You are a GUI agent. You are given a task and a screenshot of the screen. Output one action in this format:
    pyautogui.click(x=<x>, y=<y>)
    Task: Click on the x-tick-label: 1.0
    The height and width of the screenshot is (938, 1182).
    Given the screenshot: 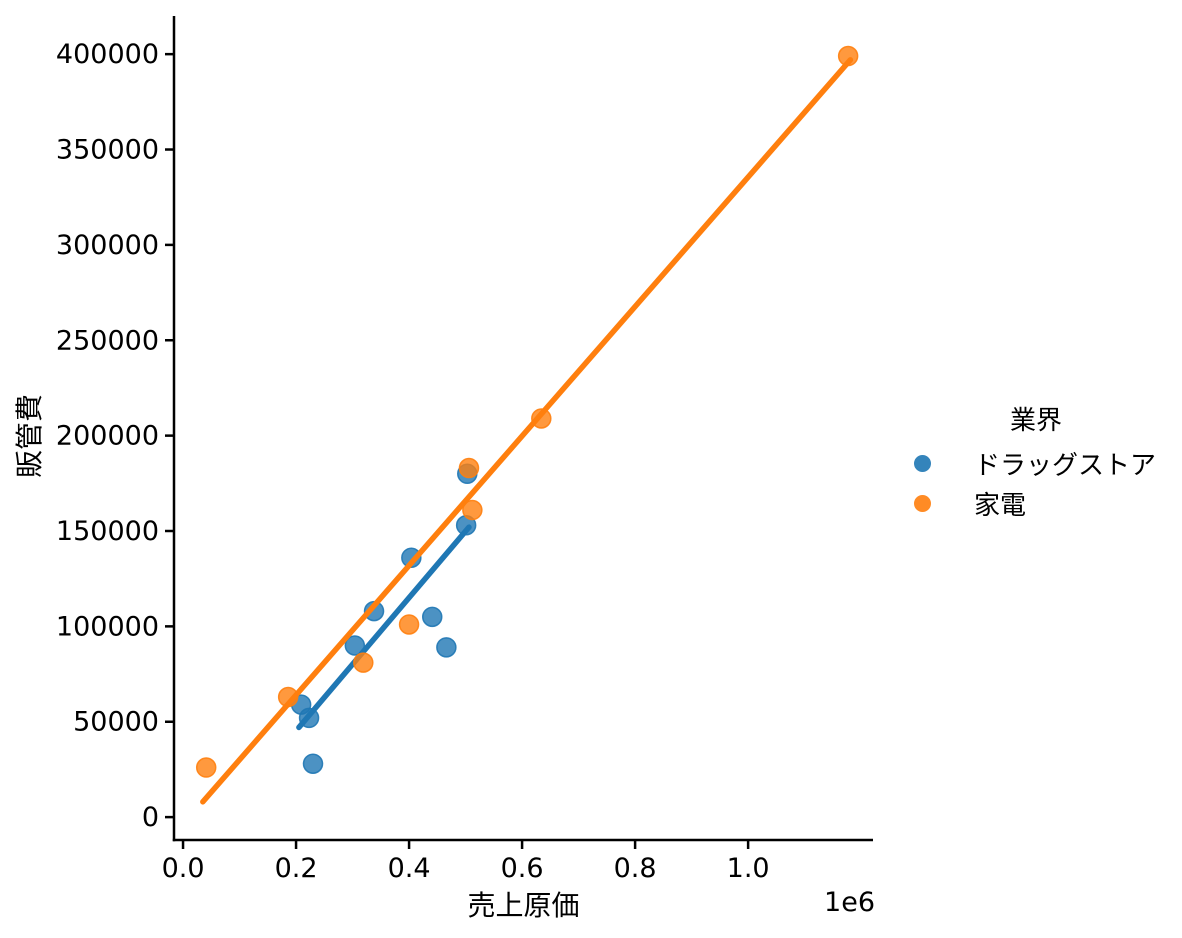 What is the action you would take?
    pyautogui.click(x=748, y=868)
    